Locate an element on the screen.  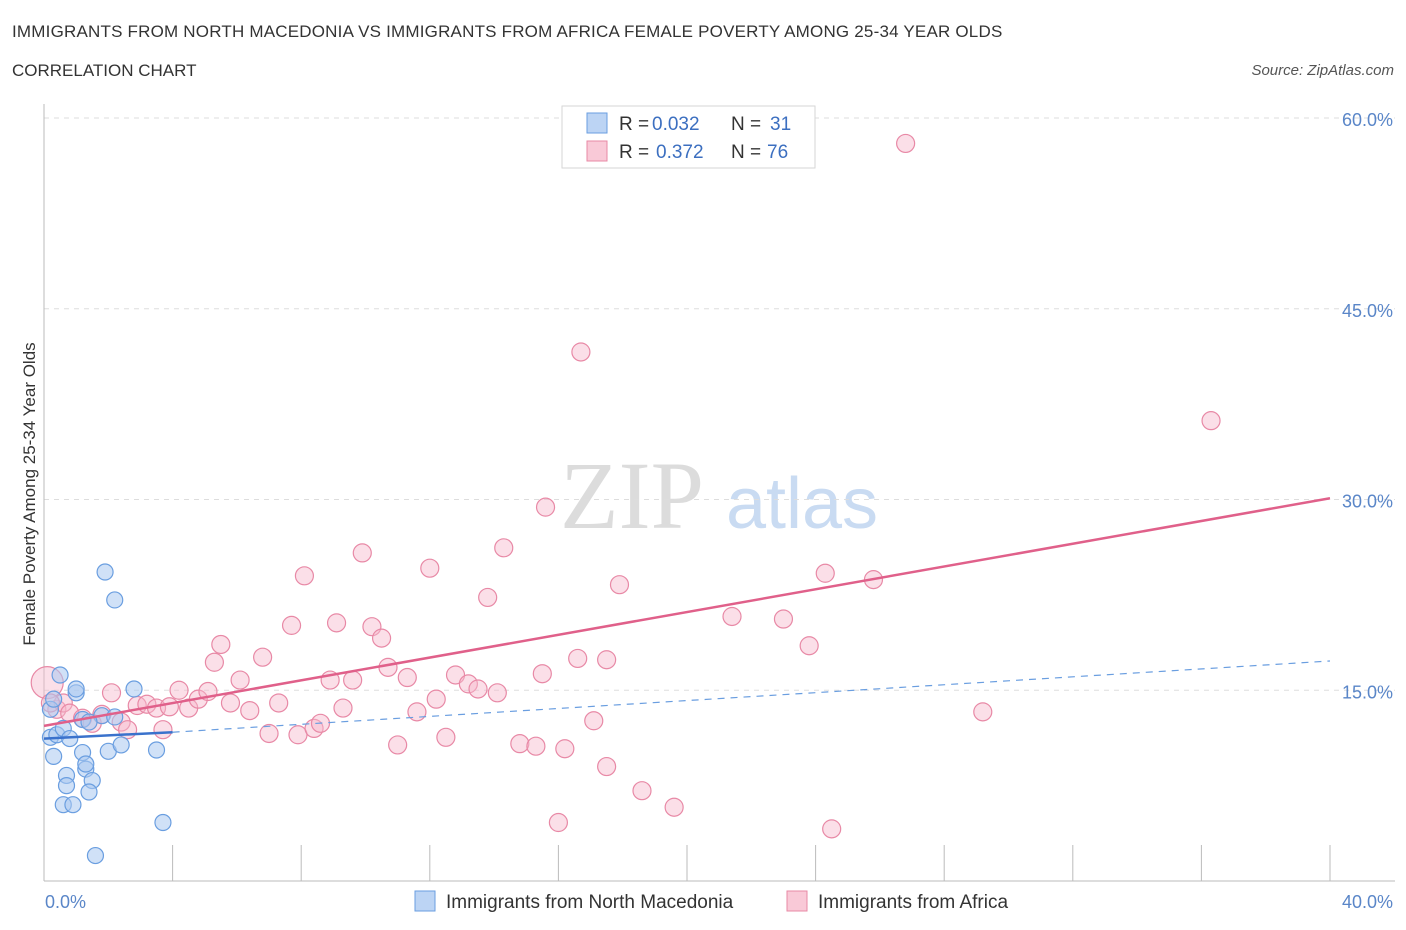
y-tick-label: 30.0% is located at coordinates (1367, 502).